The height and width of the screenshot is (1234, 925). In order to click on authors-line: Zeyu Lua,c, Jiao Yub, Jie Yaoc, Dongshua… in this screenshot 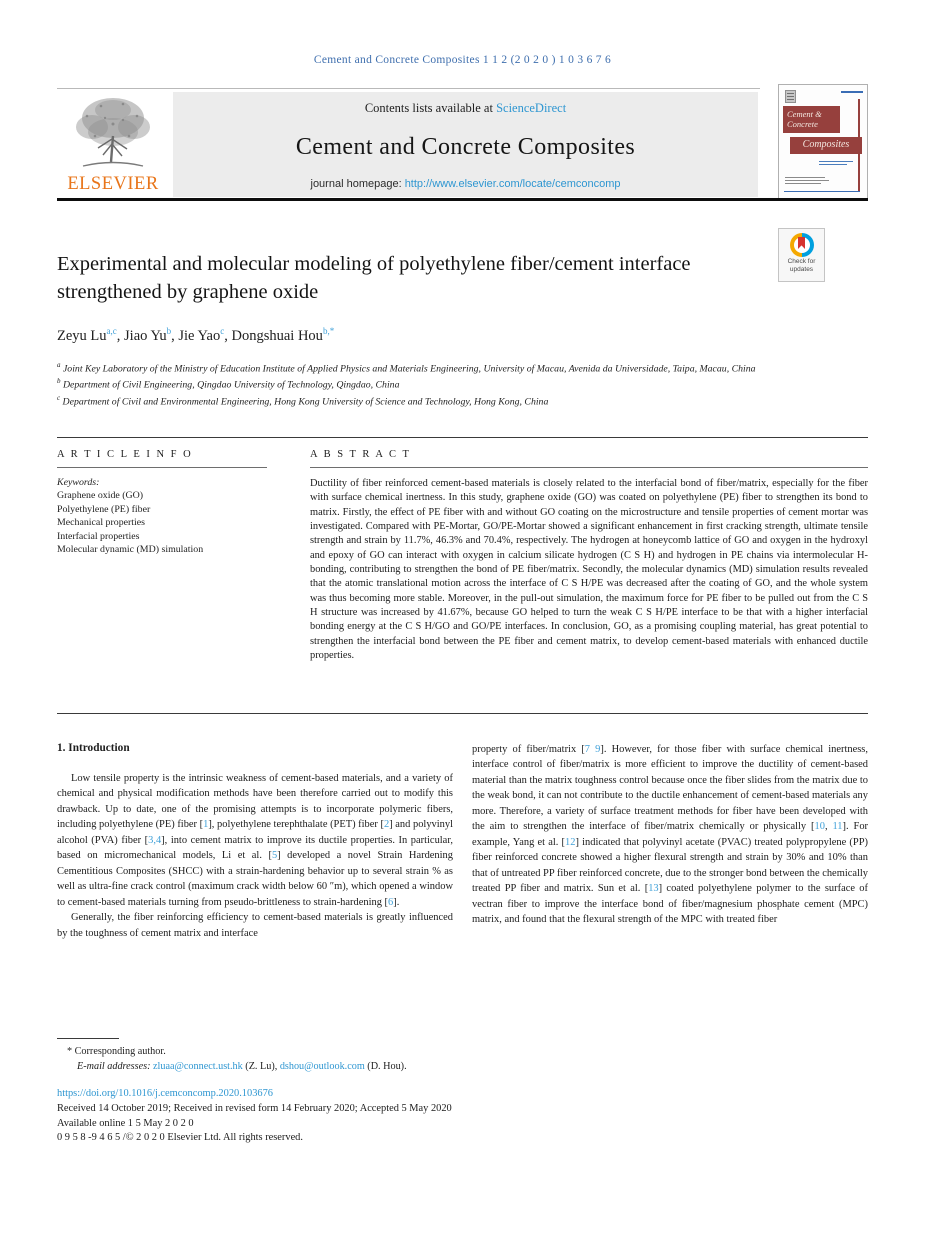, I will do `click(427, 335)`.